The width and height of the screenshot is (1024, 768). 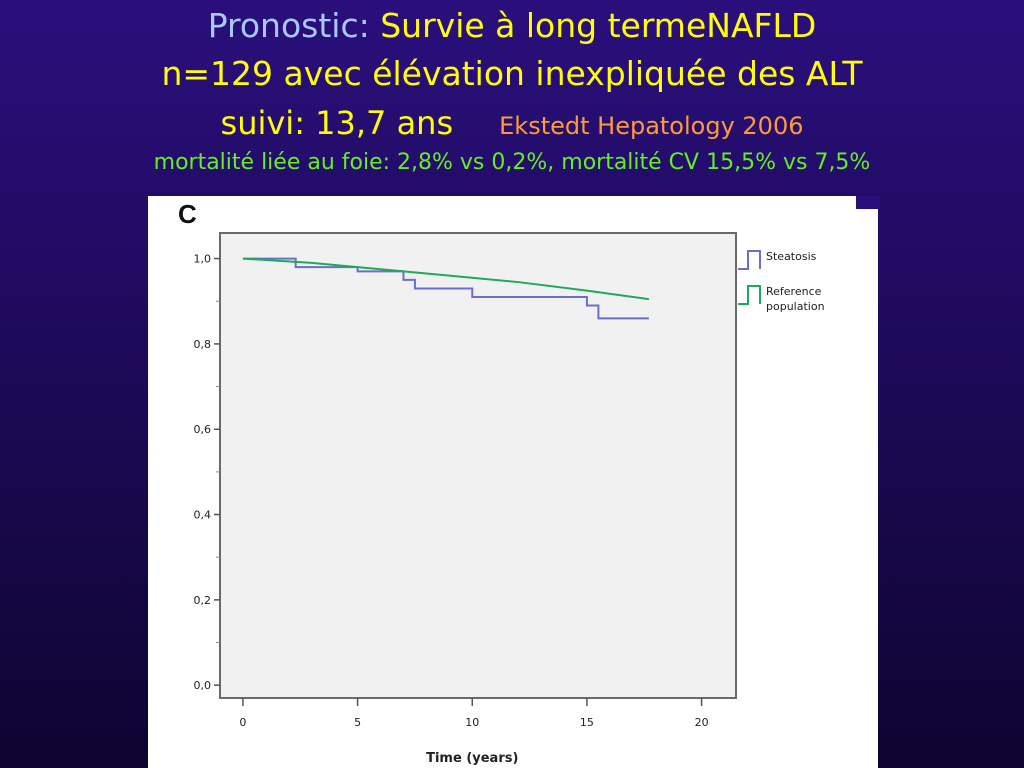 I want to click on title-main: Survie à long termeNAFLD, so click(x=598, y=25).